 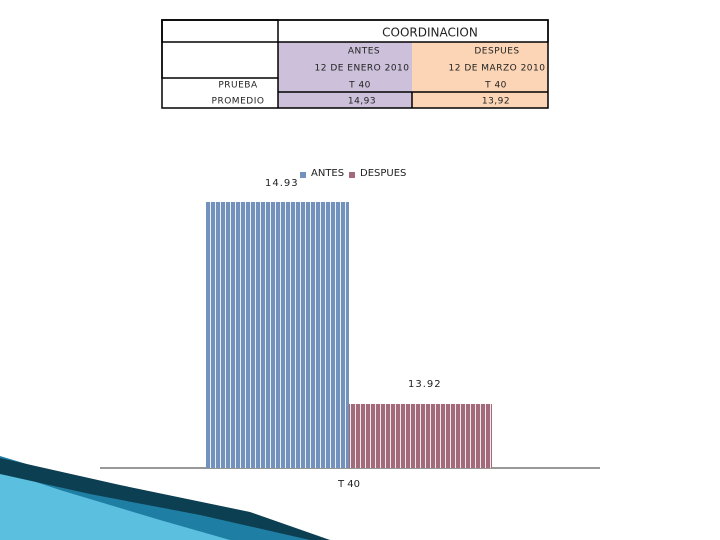 What do you see at coordinates (497, 69) in the screenshot?
I see `column-date: 12 DE MARZO 2010` at bounding box center [497, 69].